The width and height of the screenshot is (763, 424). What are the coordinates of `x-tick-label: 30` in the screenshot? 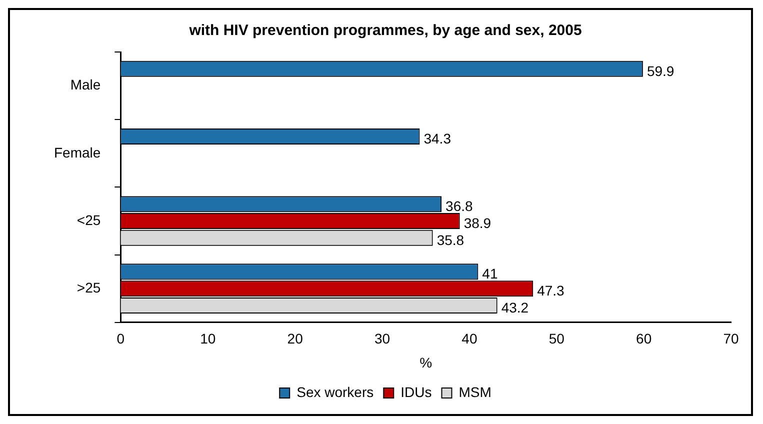 It's located at (382, 338).